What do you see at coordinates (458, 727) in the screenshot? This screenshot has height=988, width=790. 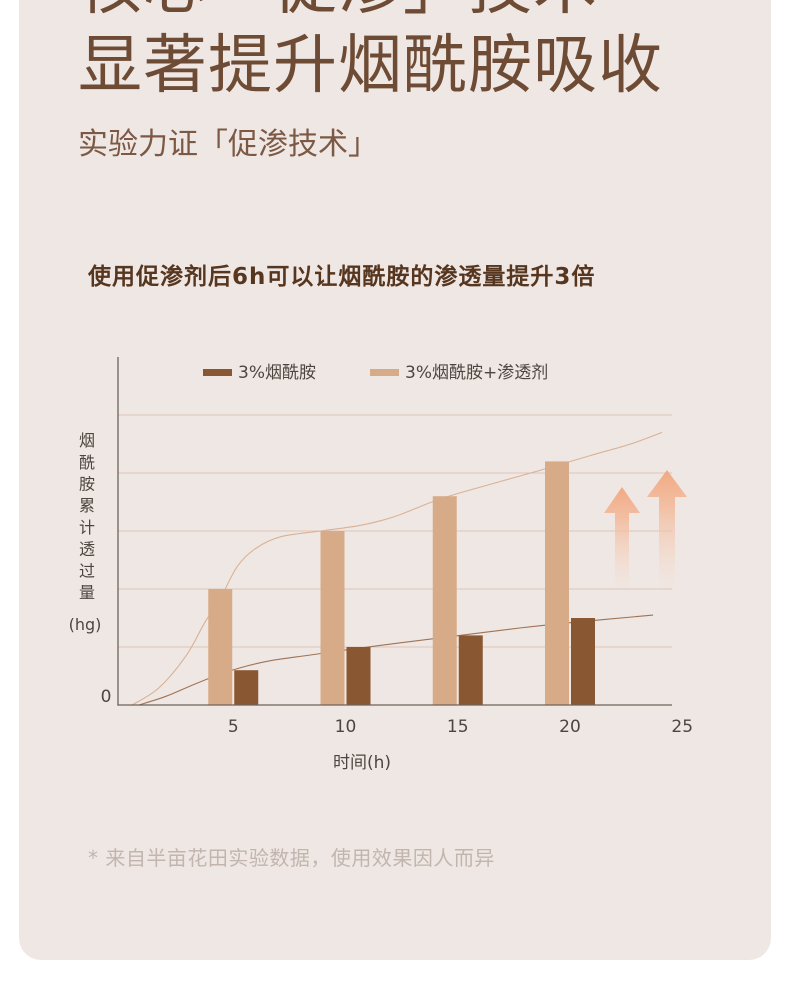 I see `x-tick-label: 15` at bounding box center [458, 727].